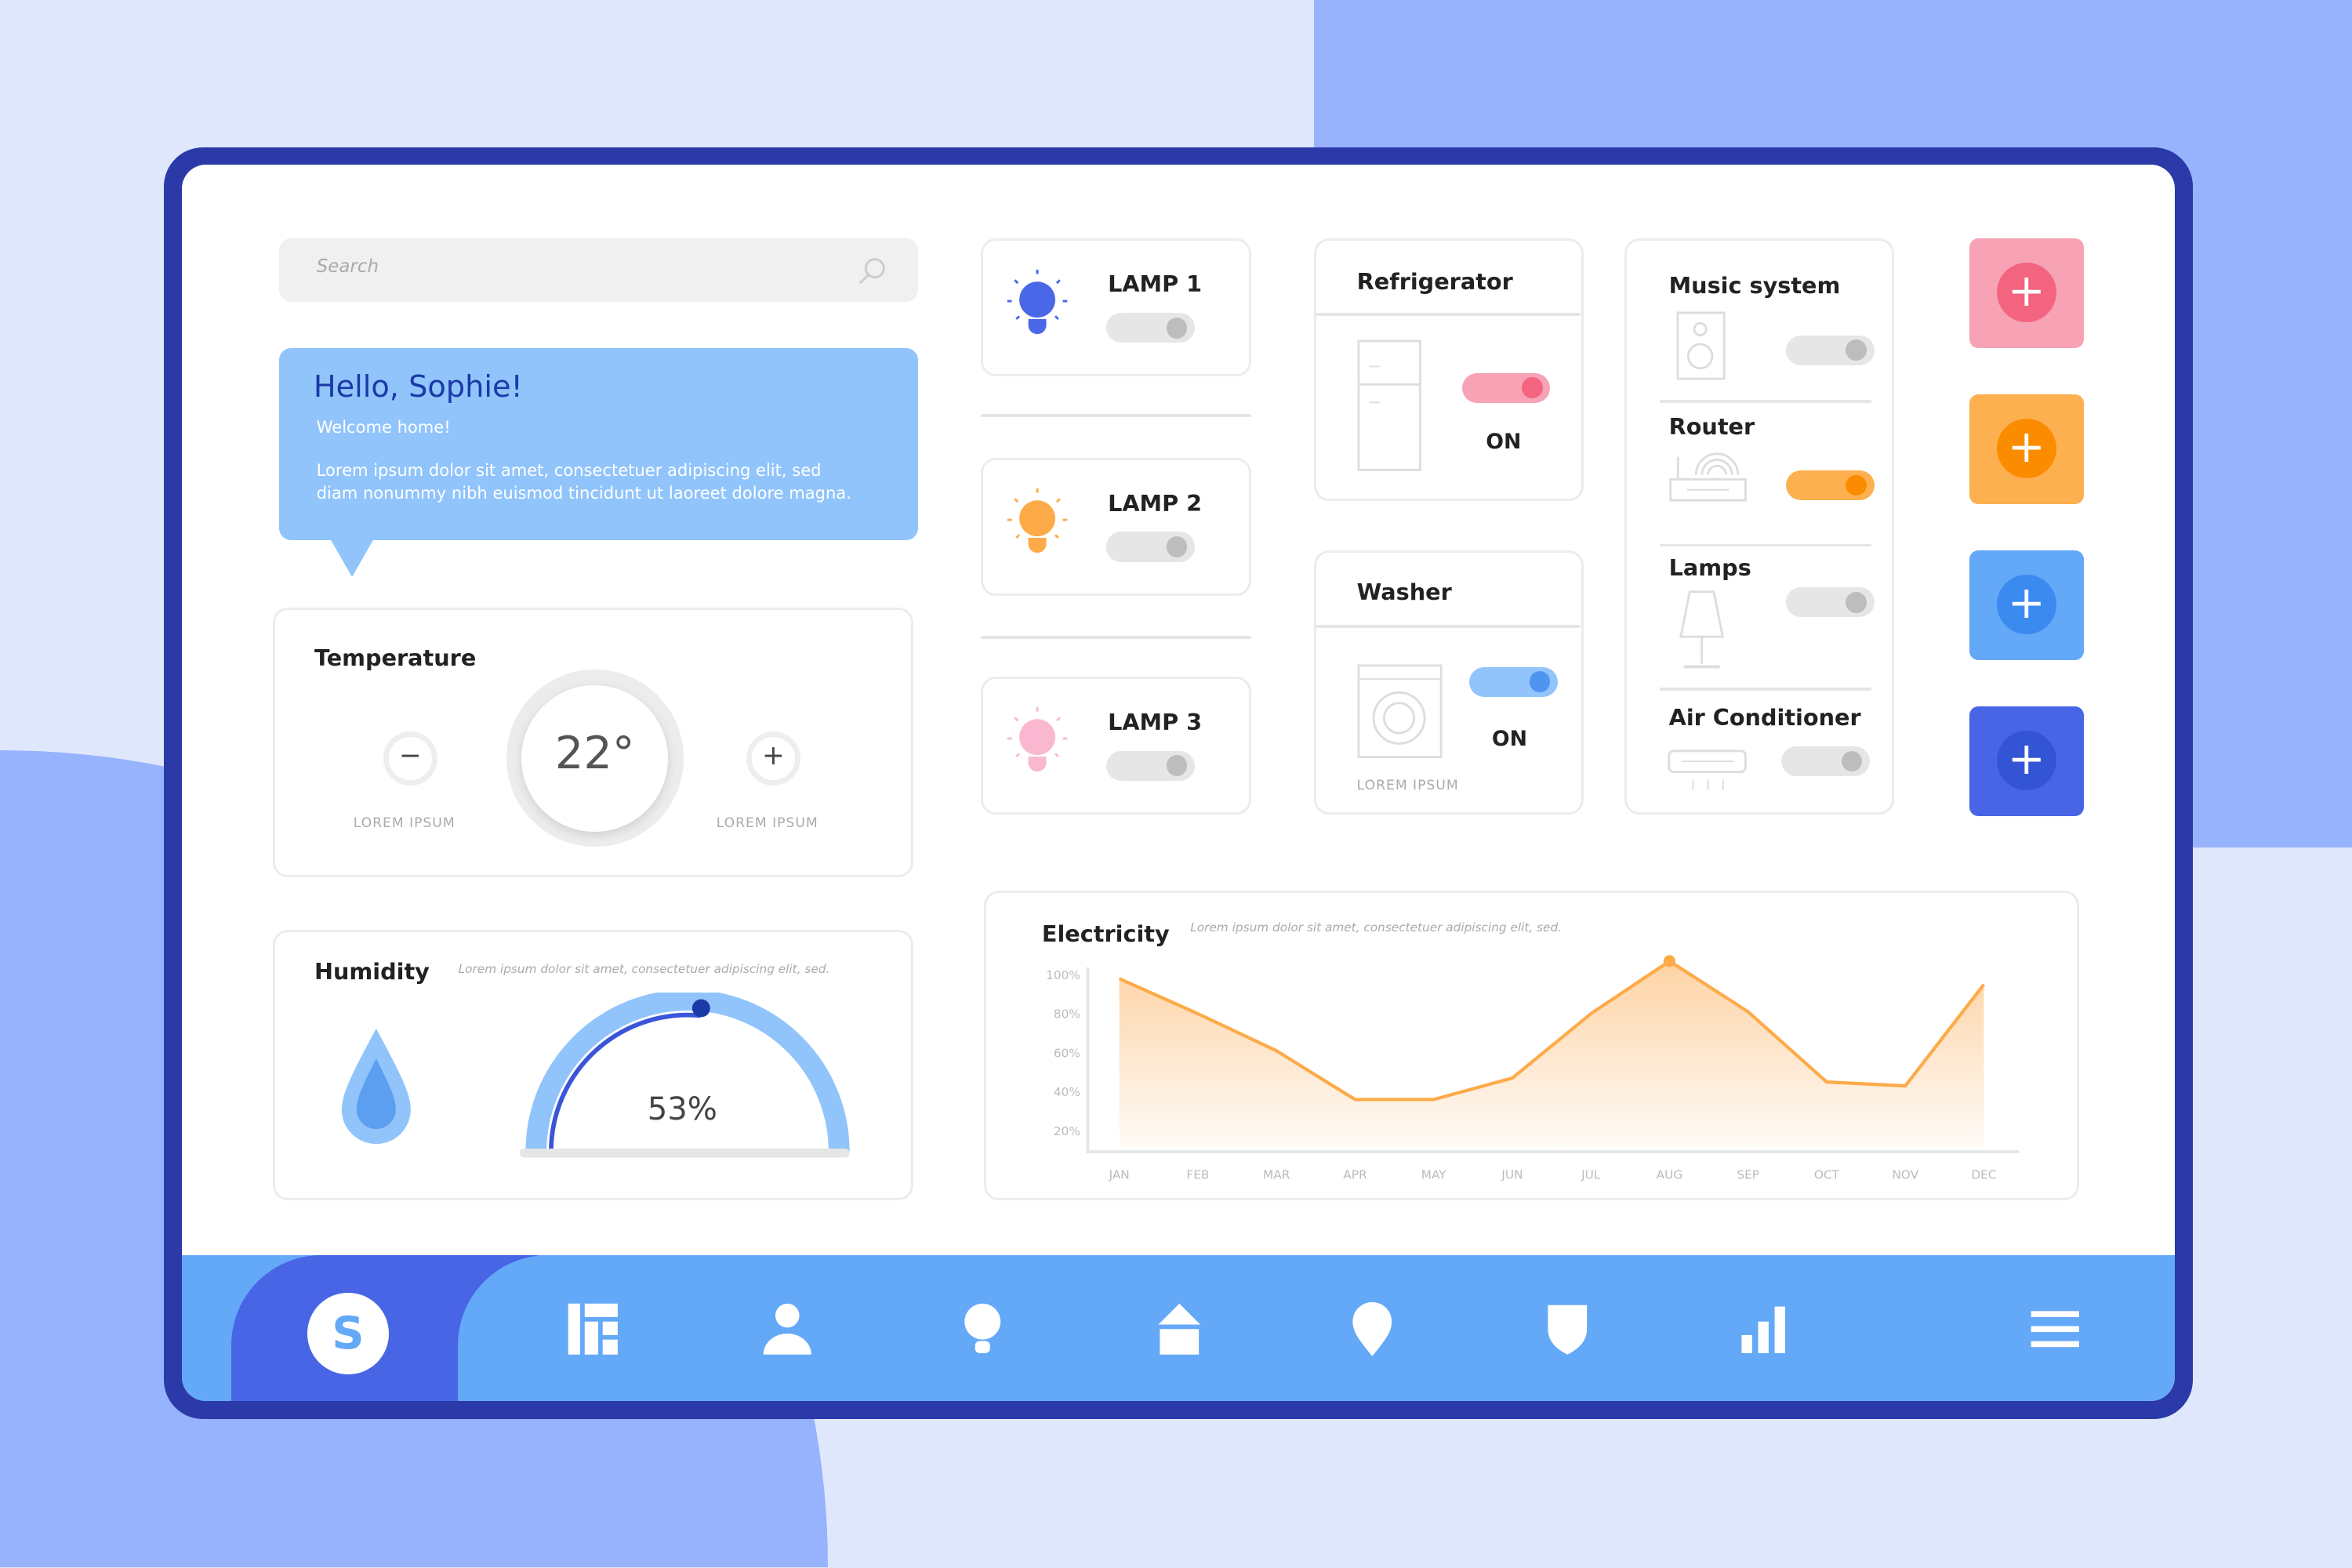 The width and height of the screenshot is (2352, 1568). I want to click on refrigerator-toggle, so click(1506, 387).